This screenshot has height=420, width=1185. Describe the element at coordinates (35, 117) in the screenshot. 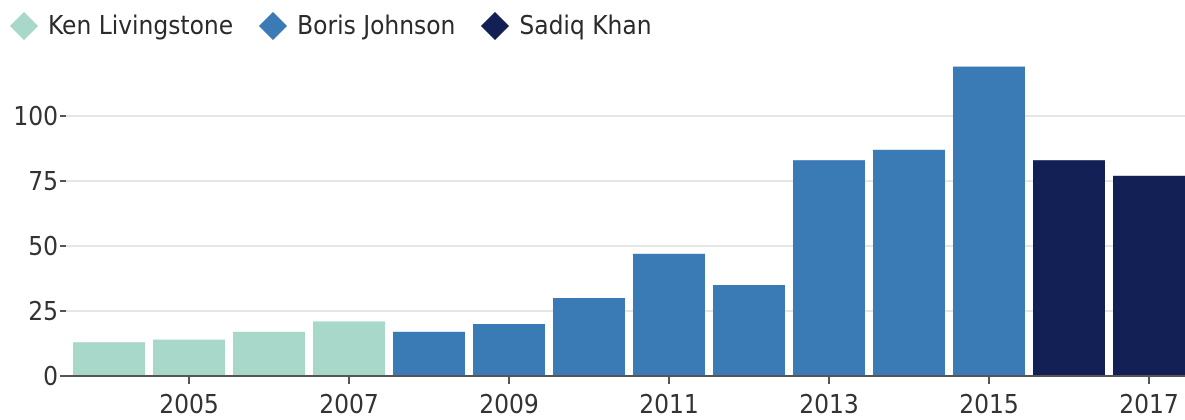

I see `y-tick-label: 100` at that location.